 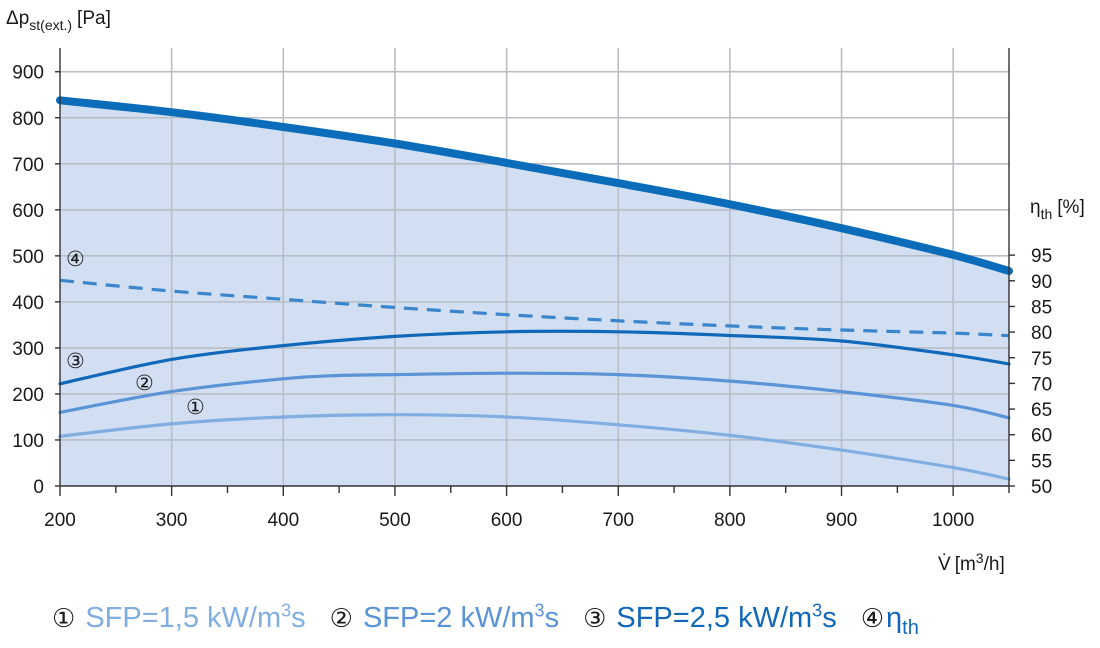 What do you see at coordinates (1041, 384) in the screenshot?
I see `y2-tick-label: 70` at bounding box center [1041, 384].